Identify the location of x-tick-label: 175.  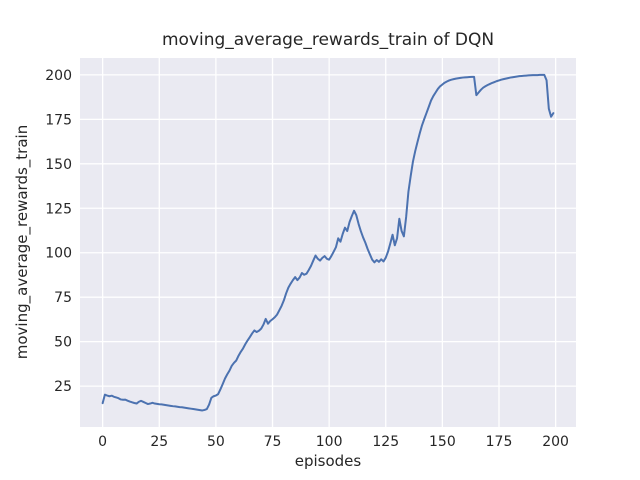
(499, 442).